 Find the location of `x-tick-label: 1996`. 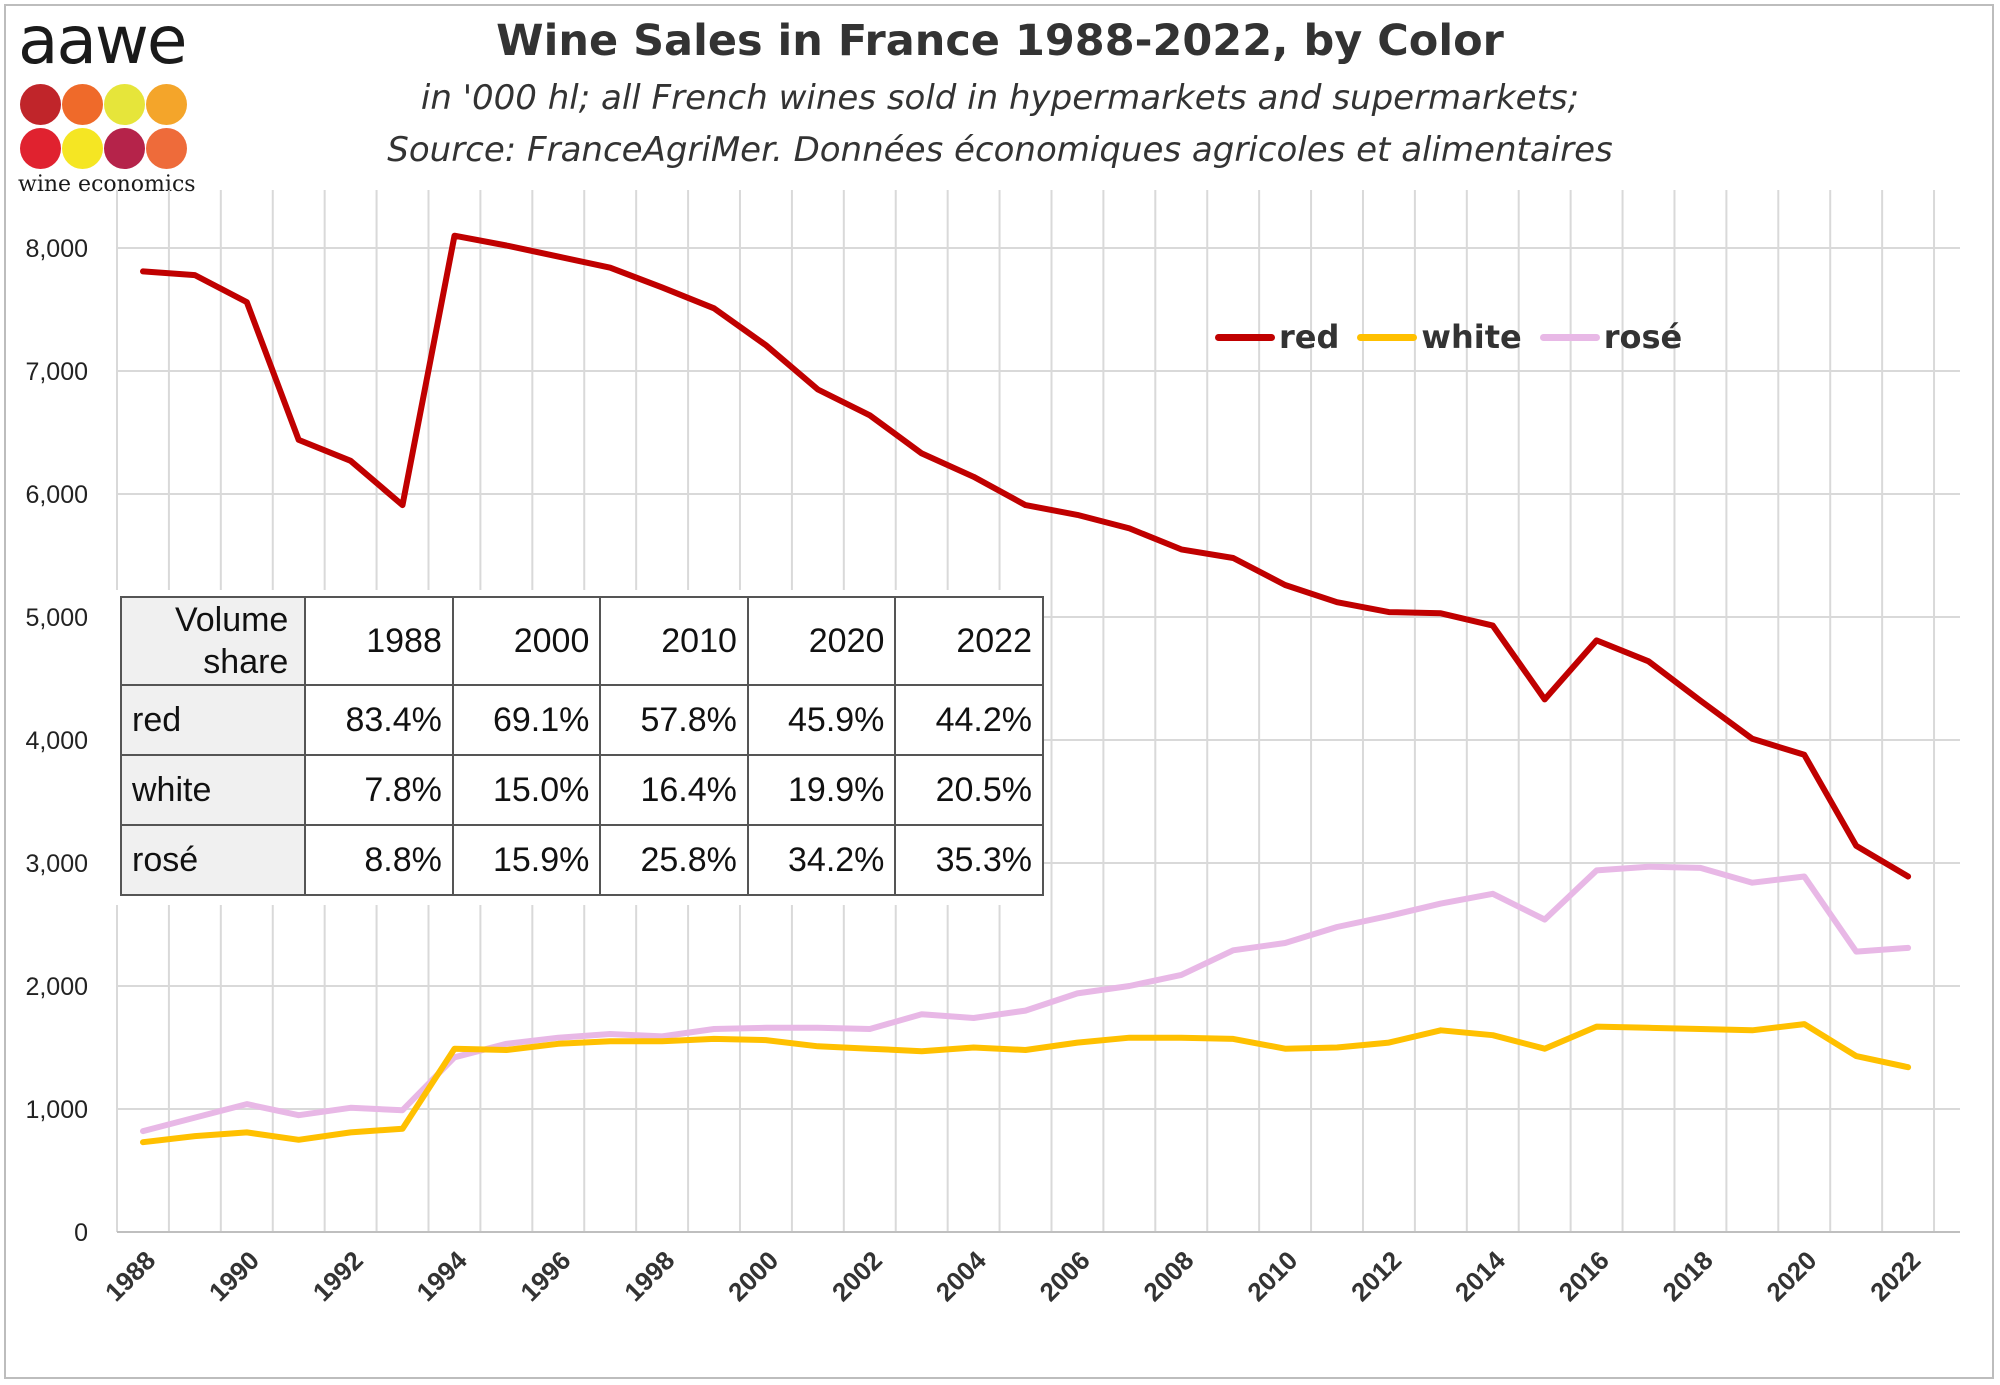

x-tick-label: 1996 is located at coordinates (545, 1276).